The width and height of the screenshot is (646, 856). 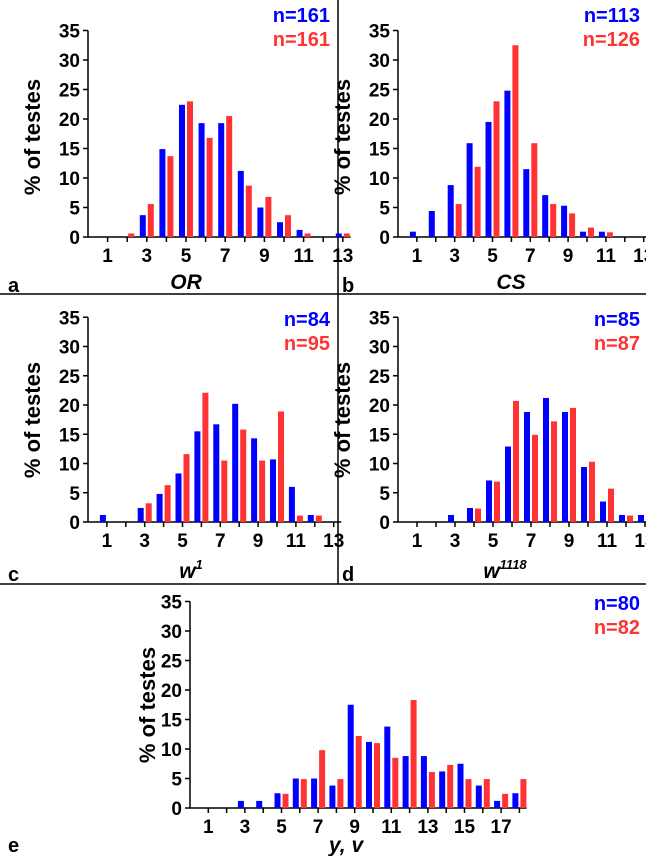 What do you see at coordinates (32, 420) in the screenshot?
I see `y-axis-label: % of testes` at bounding box center [32, 420].